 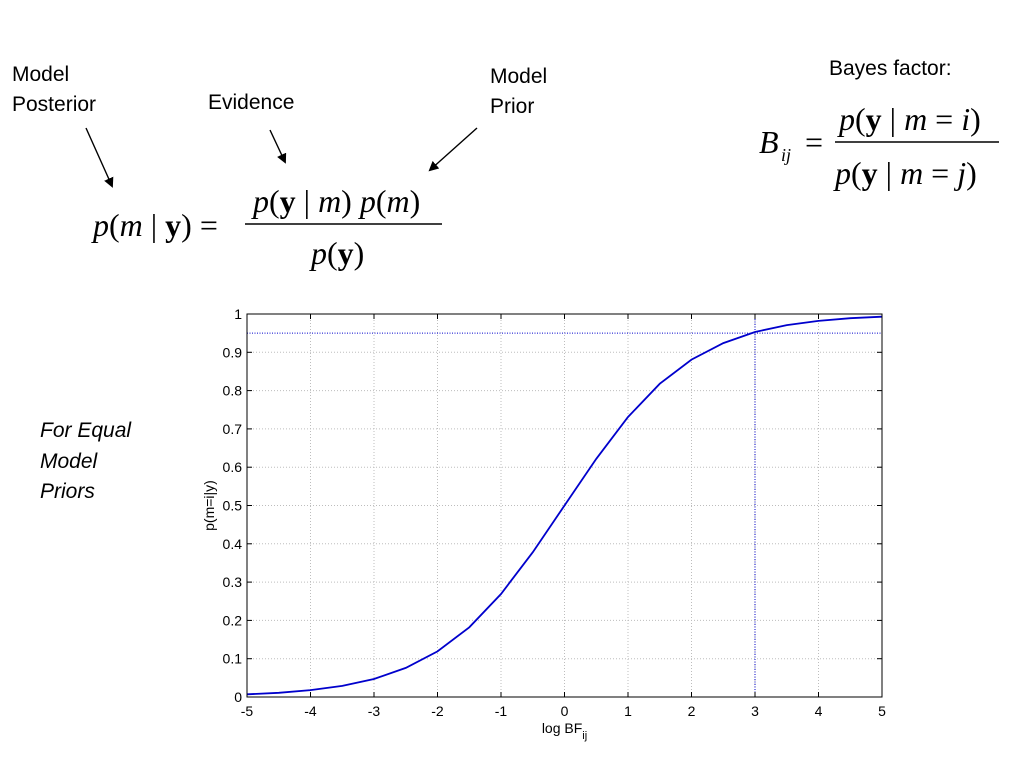 What do you see at coordinates (890, 68) in the screenshot?
I see `bayes-factor-heading: Bayes factor:` at bounding box center [890, 68].